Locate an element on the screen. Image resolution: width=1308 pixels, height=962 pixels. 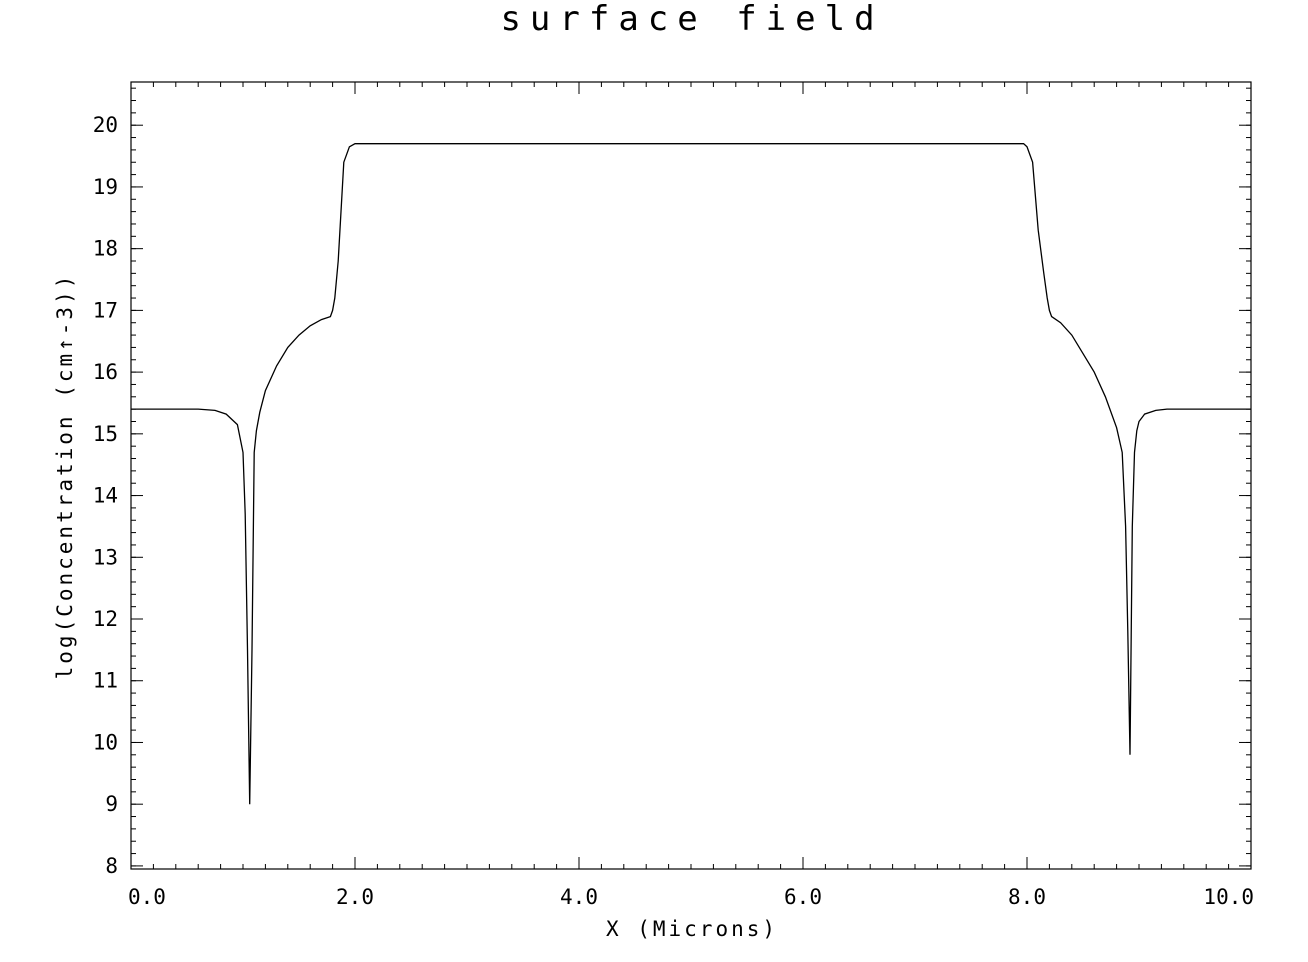
y-tick-label: 8 is located at coordinates (111, 866).